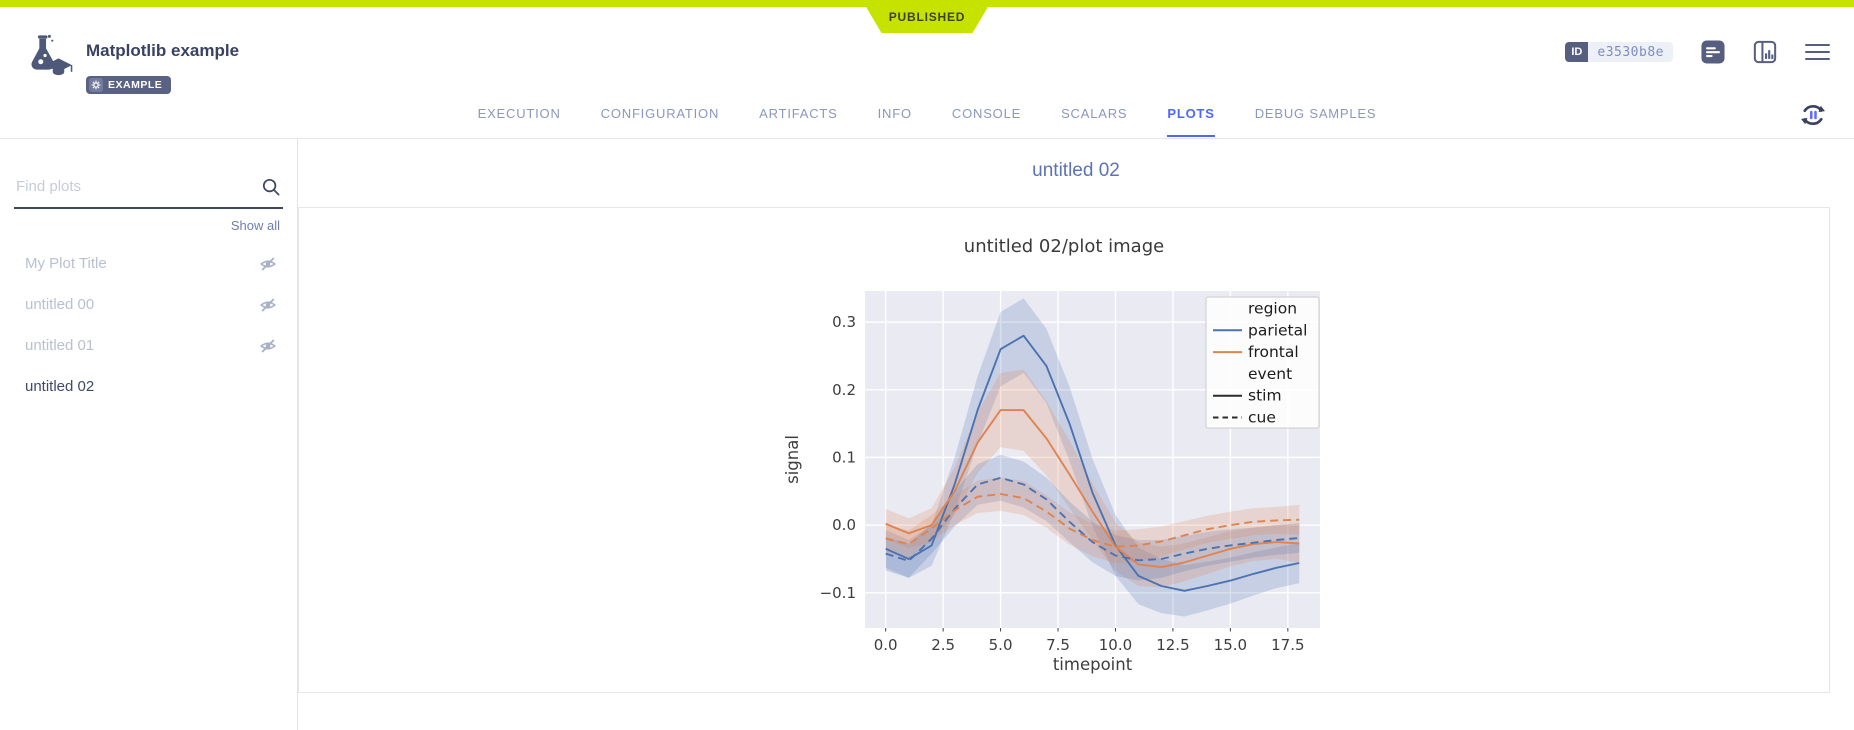  Describe the element at coordinates (844, 457) in the screenshot. I see `svg-text: 0.1` at that location.